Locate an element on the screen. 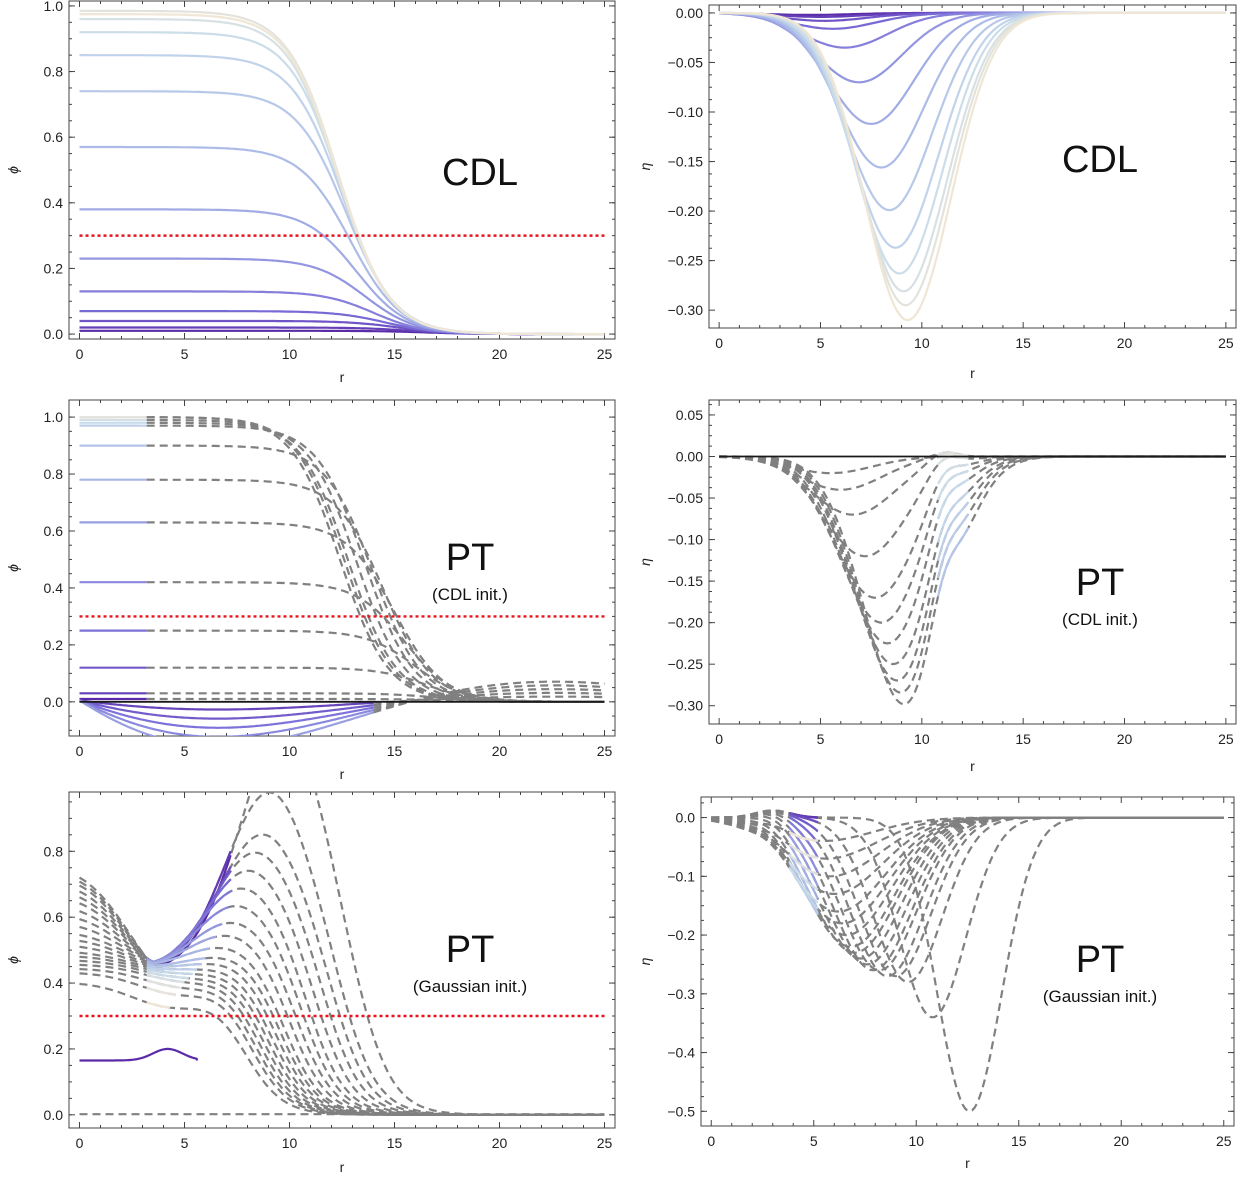  y-tick-label: −0.2 is located at coordinates (681, 935).